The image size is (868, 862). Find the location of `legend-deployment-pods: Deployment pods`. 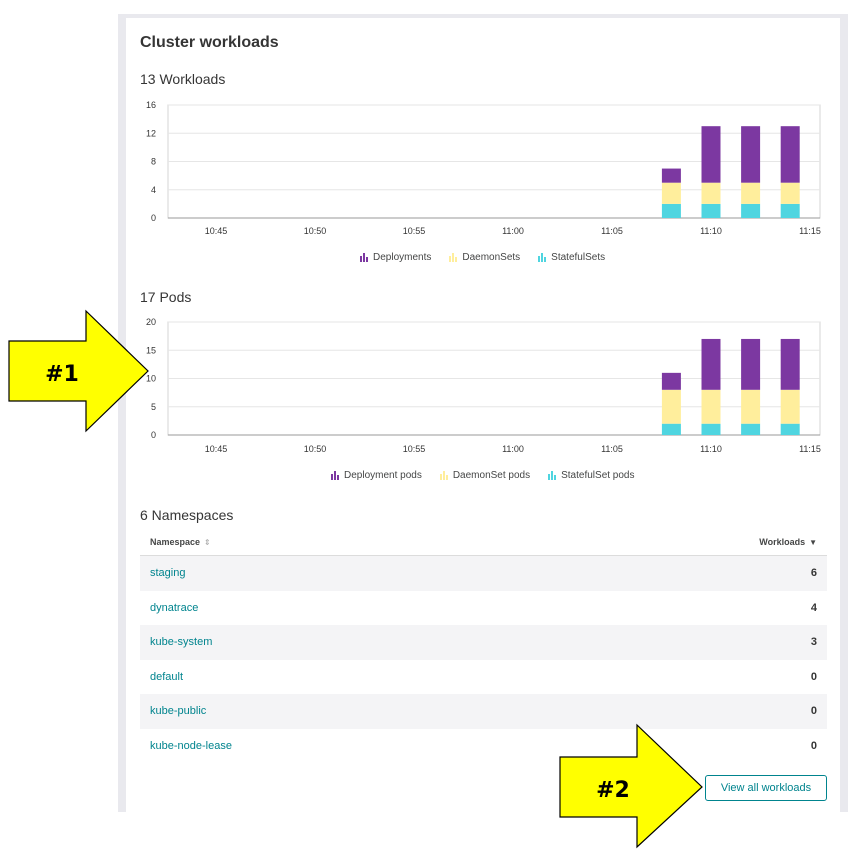

legend-deployment-pods: Deployment pods is located at coordinates (376, 475).